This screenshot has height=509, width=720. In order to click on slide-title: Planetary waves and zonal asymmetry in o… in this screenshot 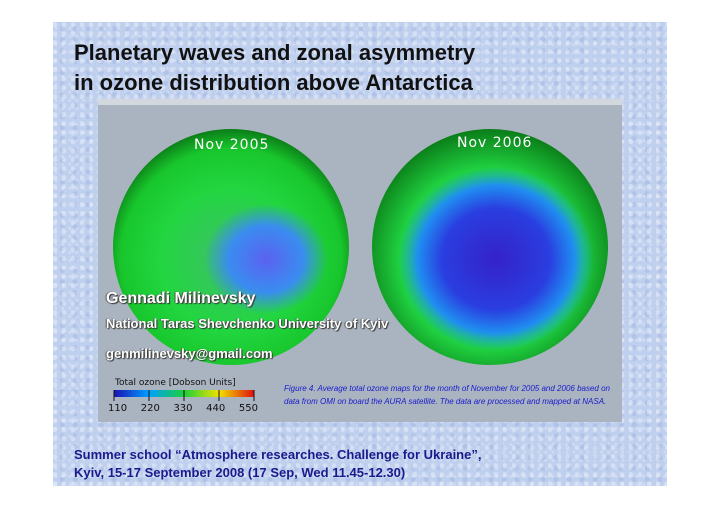, I will do `click(354, 68)`.